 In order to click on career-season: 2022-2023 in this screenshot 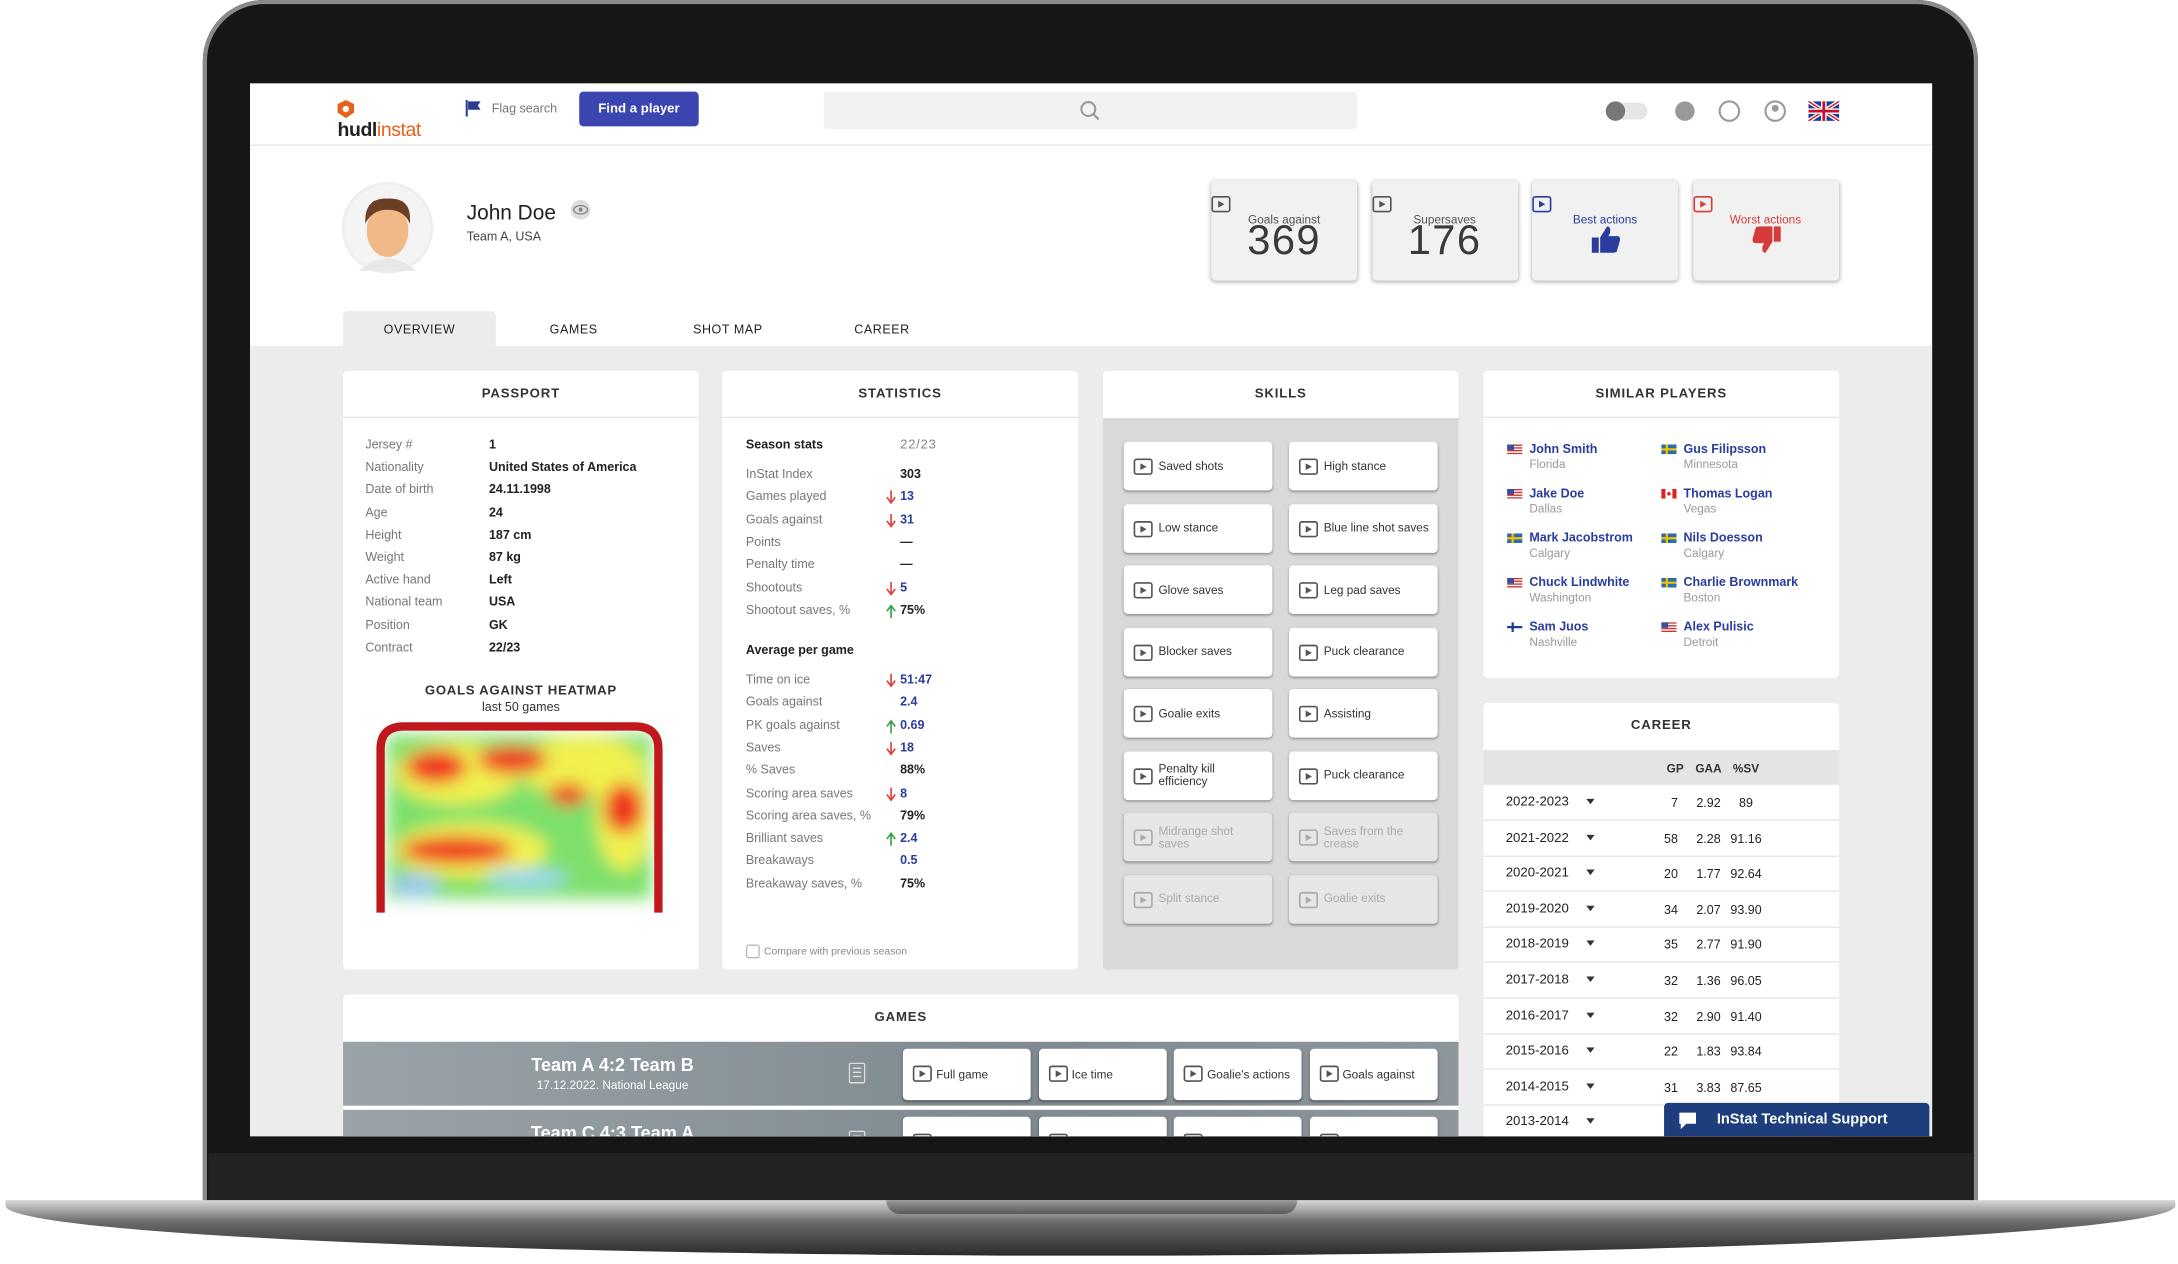, I will do `click(1537, 802)`.